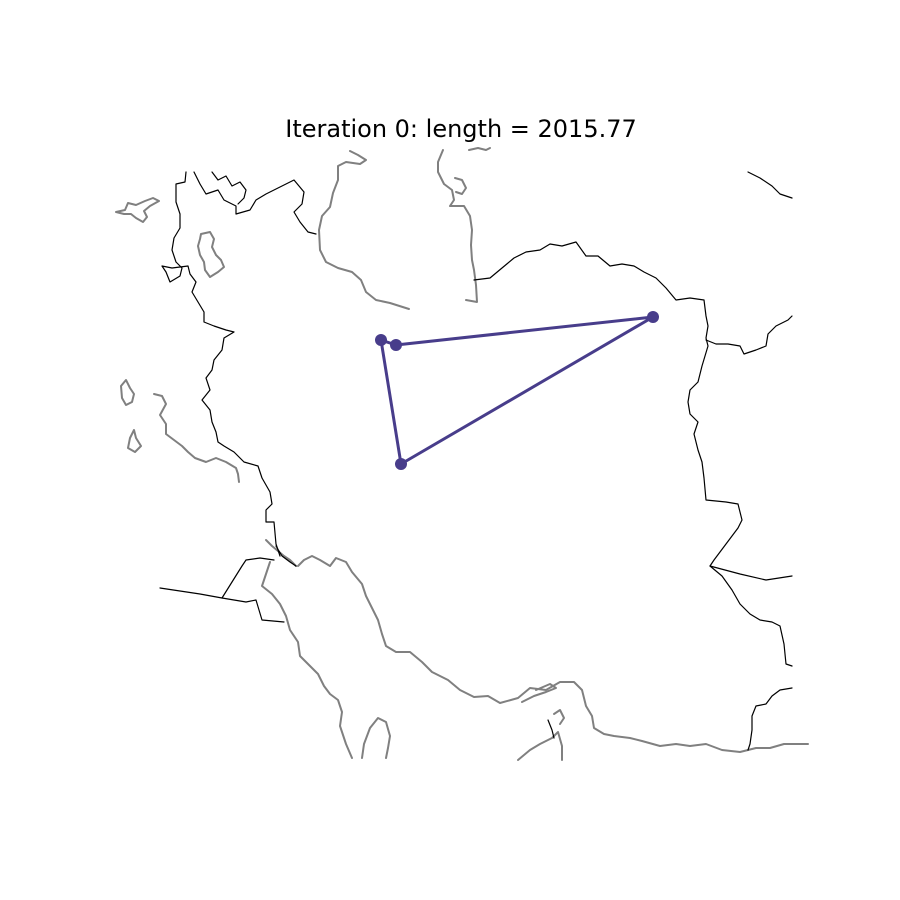  Describe the element at coordinates (137, 210) in the screenshot. I see `coastline-northwest-island` at that location.